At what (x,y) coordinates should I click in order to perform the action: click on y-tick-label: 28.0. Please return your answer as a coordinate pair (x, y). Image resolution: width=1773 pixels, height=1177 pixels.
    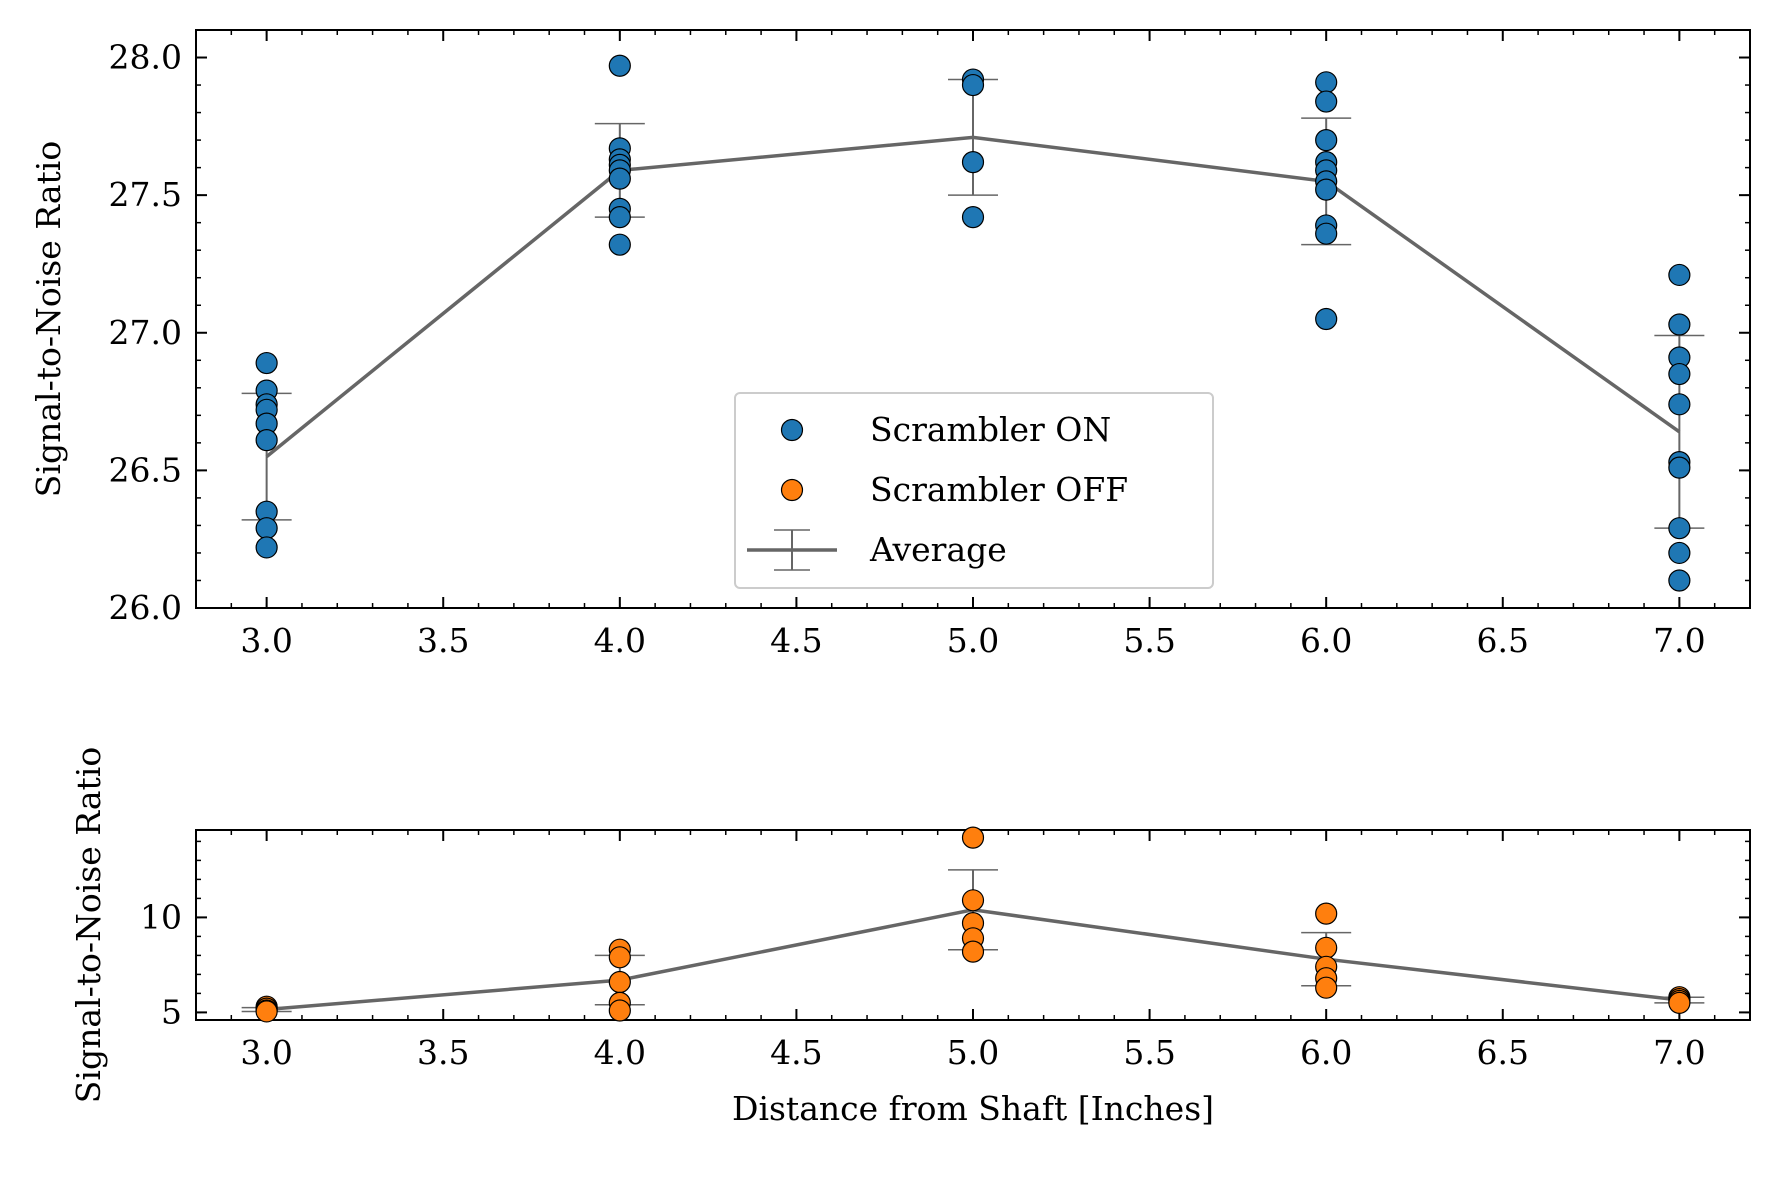
    Looking at the image, I should click on (145, 57).